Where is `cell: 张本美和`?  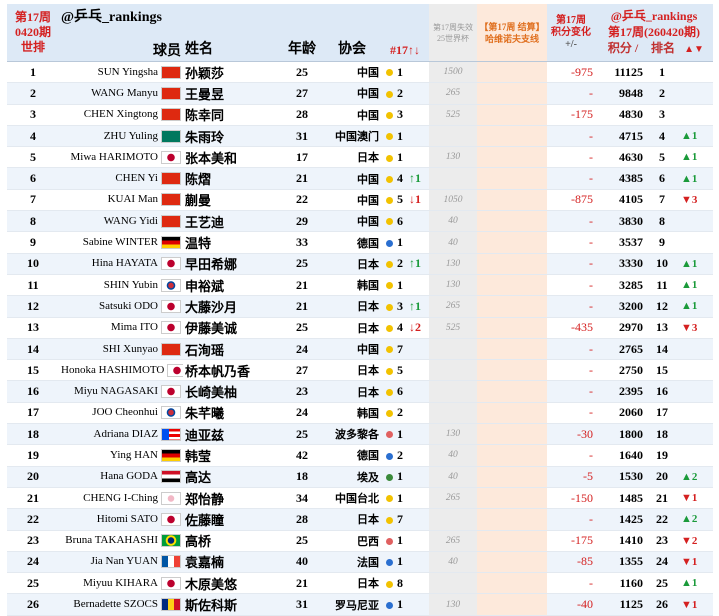 cell: 张本美和 is located at coordinates (232, 157).